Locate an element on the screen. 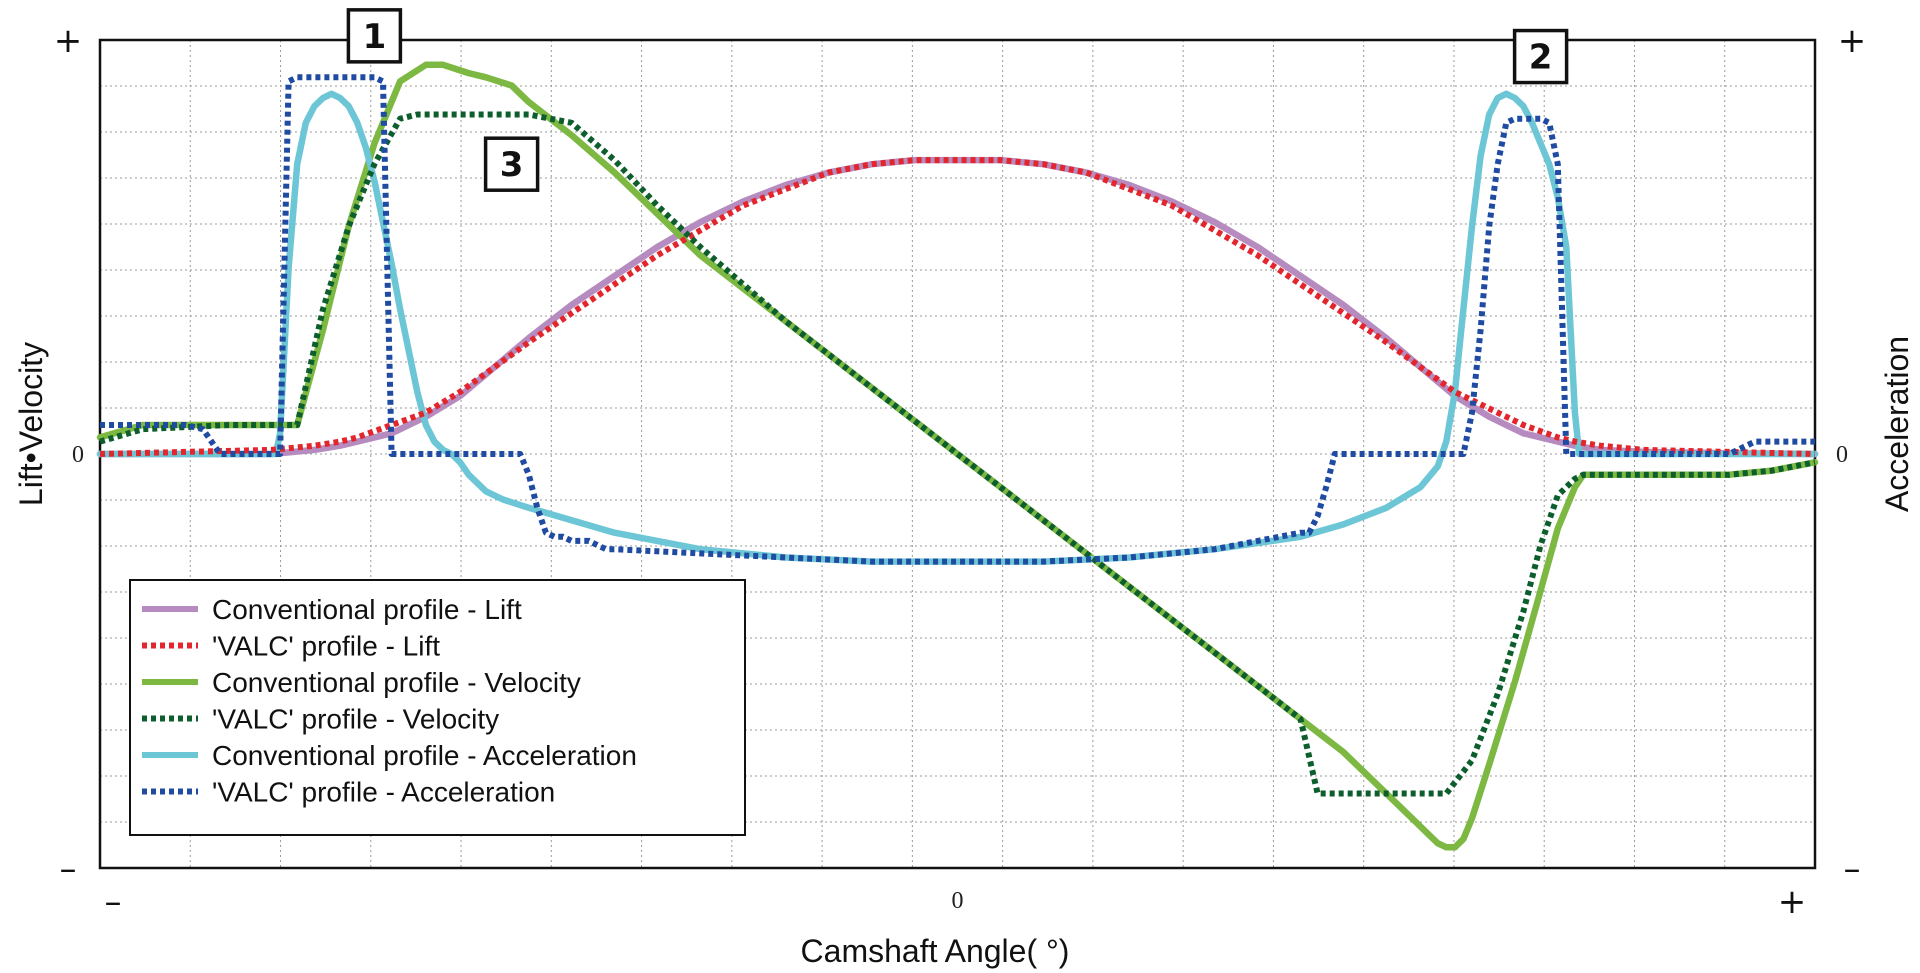 This screenshot has height=973, width=1920. marker-3: 3 is located at coordinates (511, 164).